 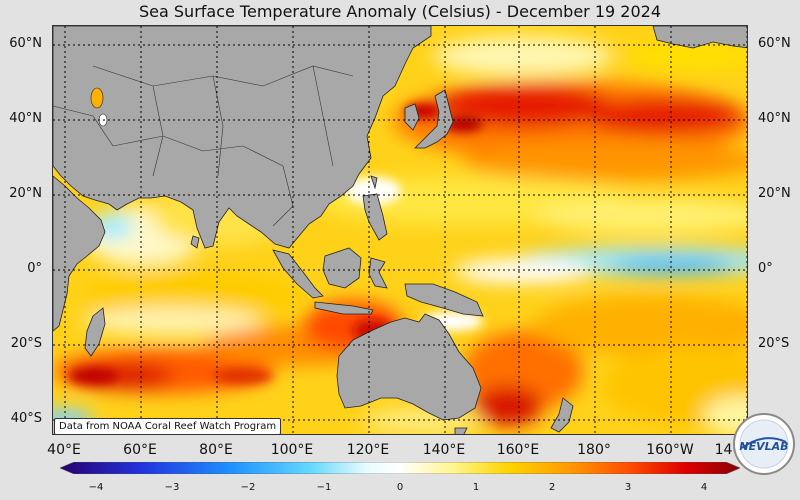 I want to click on lon-label-140e: 140°E, so click(x=444, y=450).